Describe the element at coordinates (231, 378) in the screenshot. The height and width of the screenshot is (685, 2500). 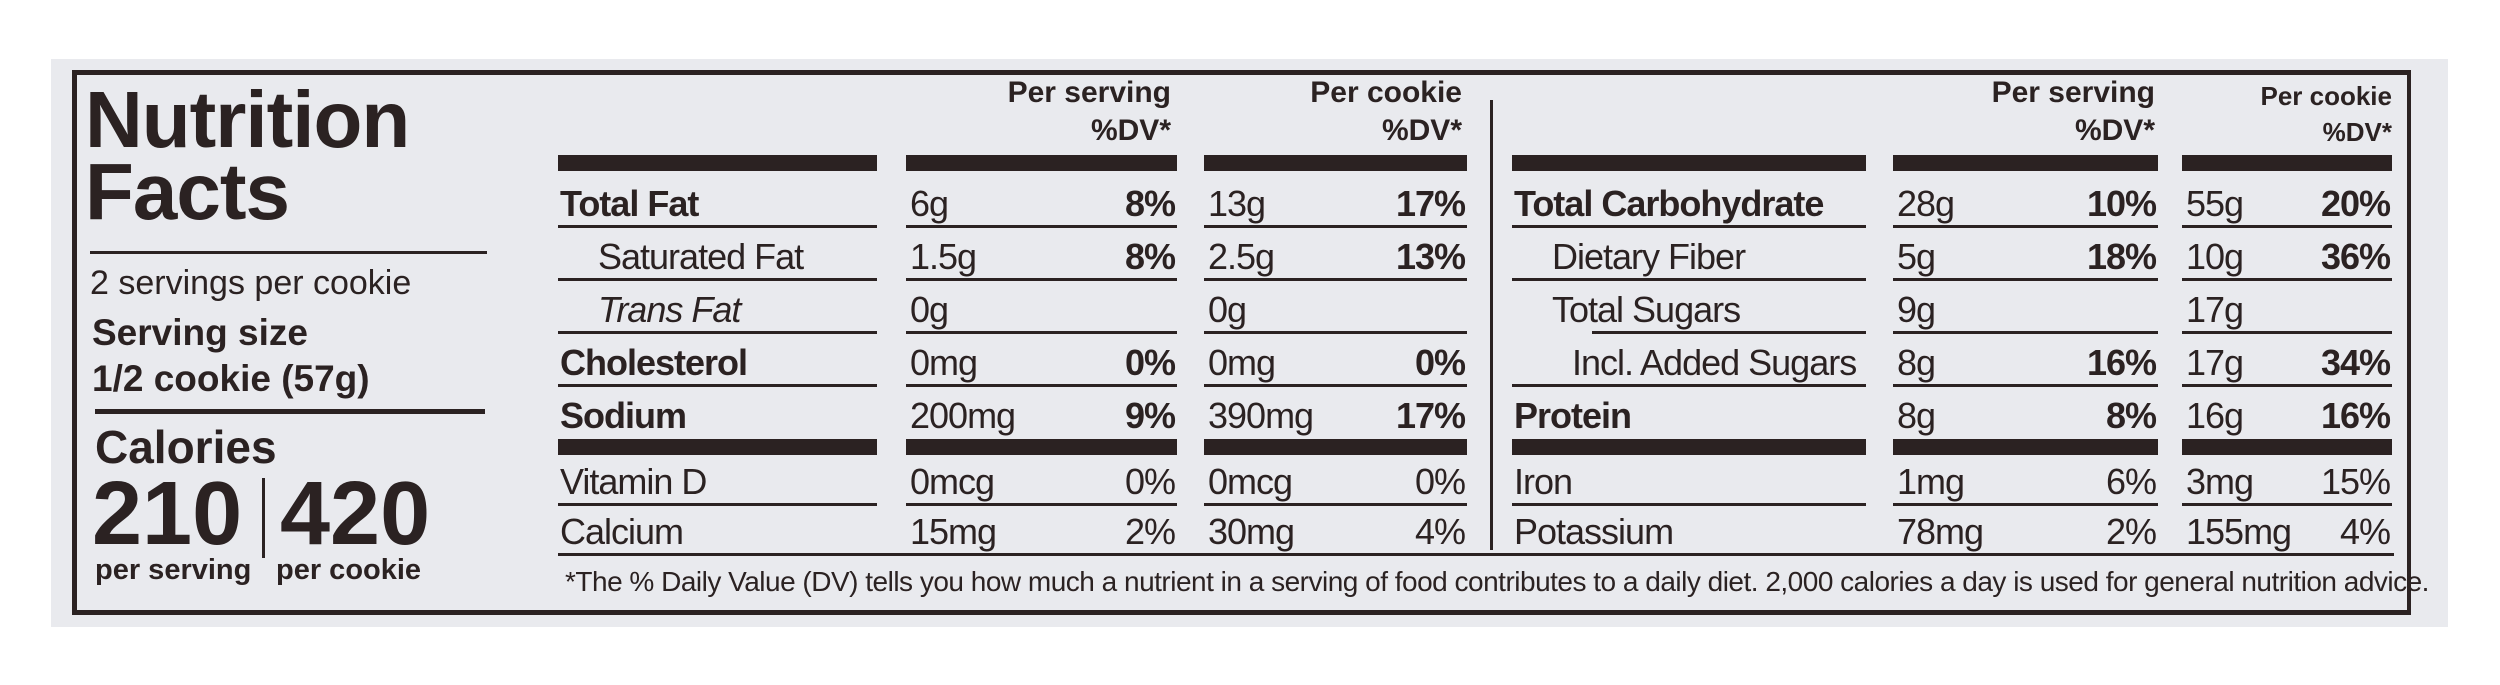
I see `serving-size-value: 1/2 cookie (57g)` at that location.